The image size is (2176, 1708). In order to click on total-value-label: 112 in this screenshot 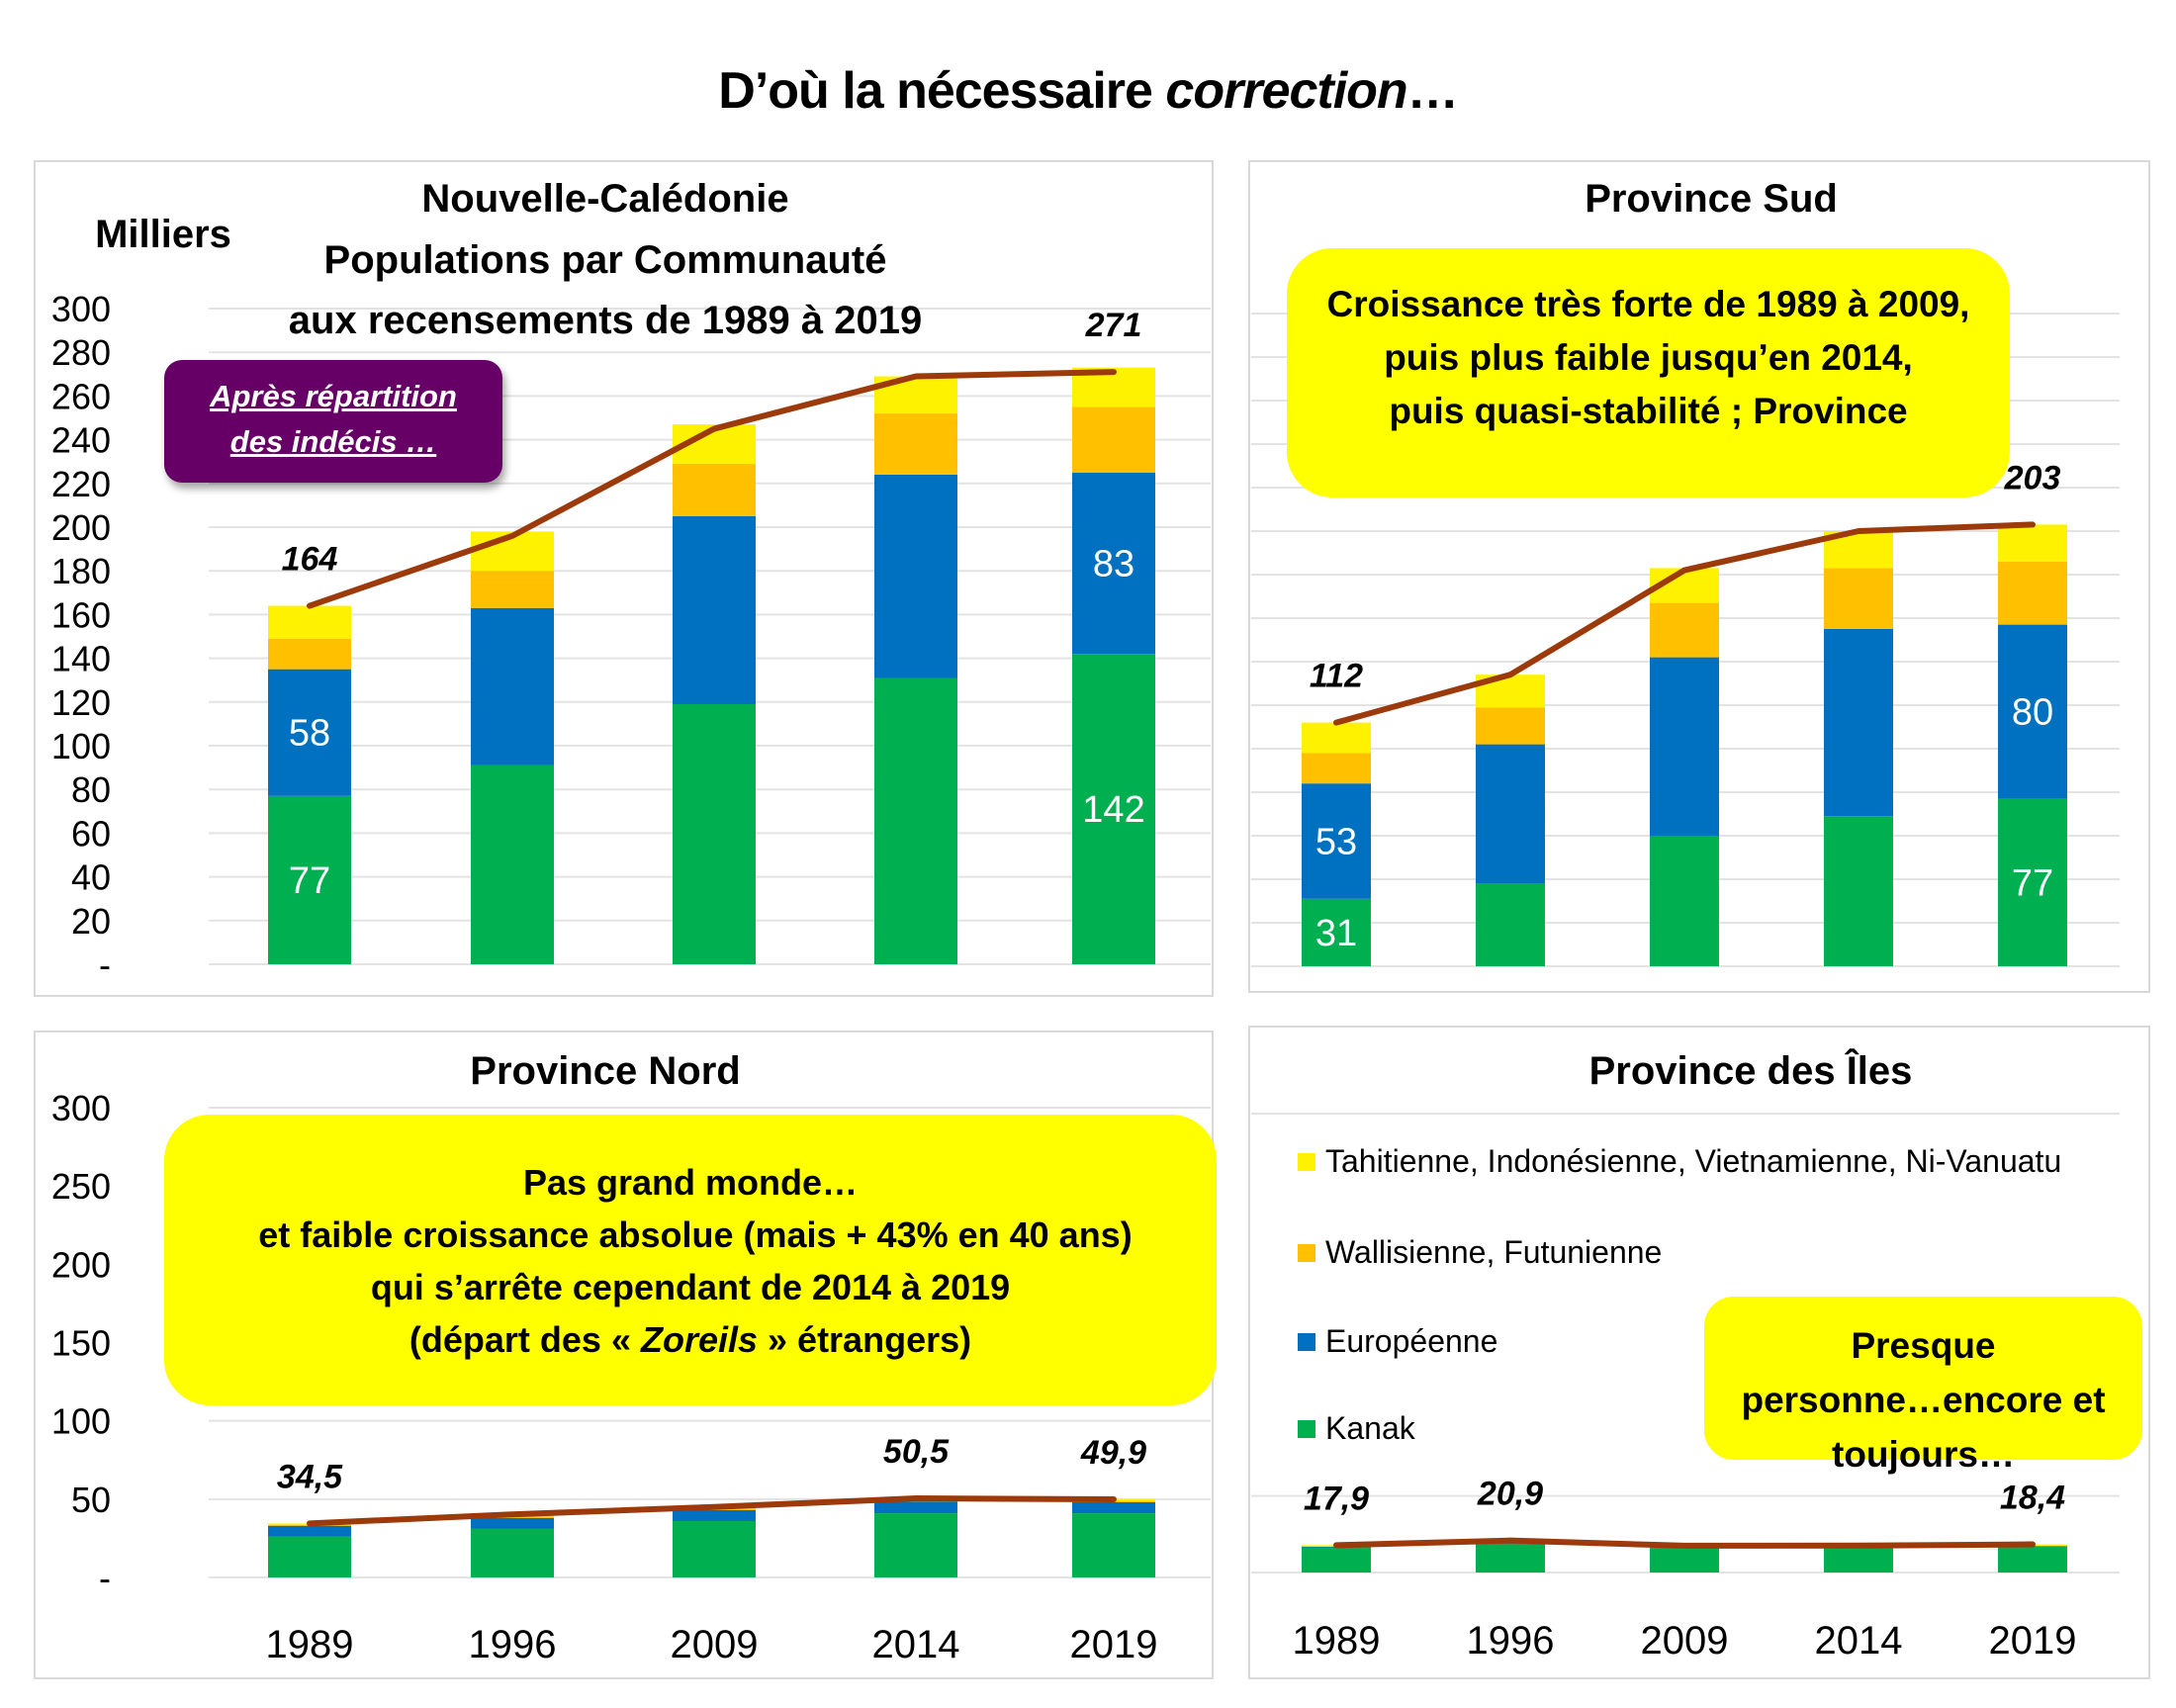, I will do `click(1336, 676)`.